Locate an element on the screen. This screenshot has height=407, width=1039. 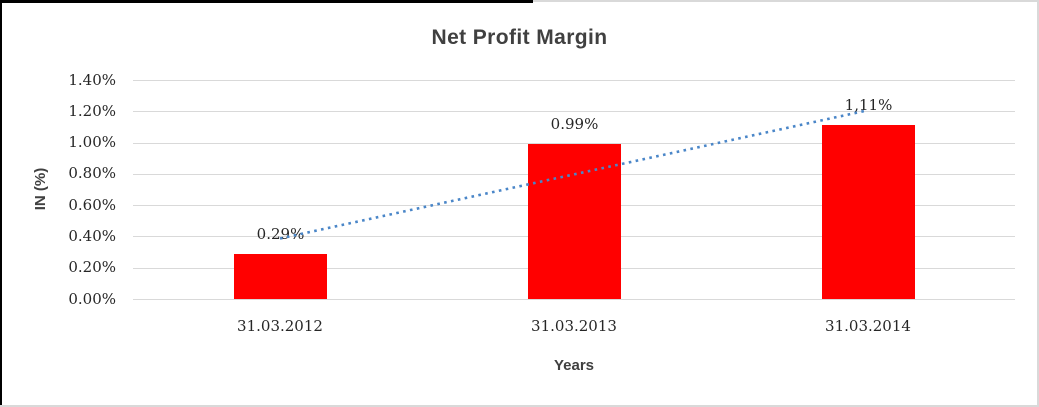
chart-title: Net Profit Margin is located at coordinates (519, 37).